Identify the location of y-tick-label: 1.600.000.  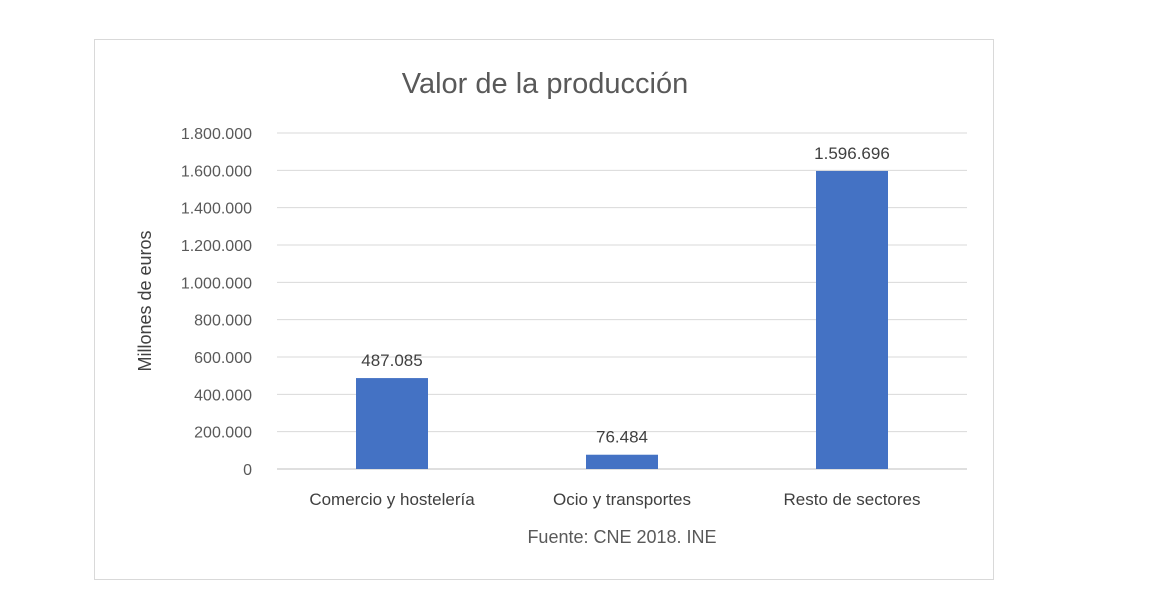
(216, 171).